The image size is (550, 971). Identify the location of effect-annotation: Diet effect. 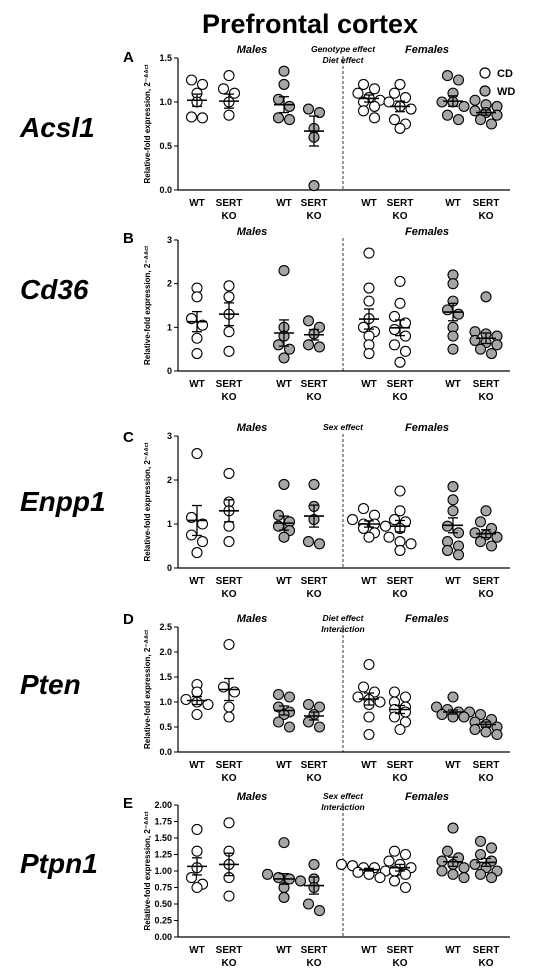
(344, 618).